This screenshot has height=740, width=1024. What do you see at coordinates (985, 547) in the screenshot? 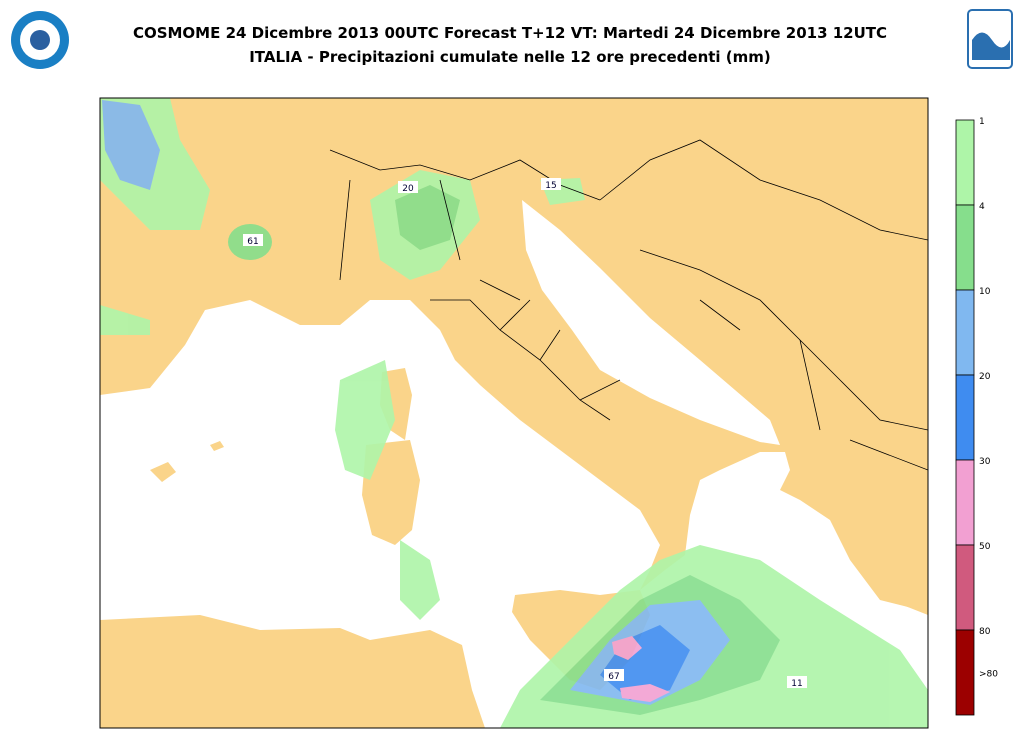
I see `colorbar-label: 50` at bounding box center [985, 547].